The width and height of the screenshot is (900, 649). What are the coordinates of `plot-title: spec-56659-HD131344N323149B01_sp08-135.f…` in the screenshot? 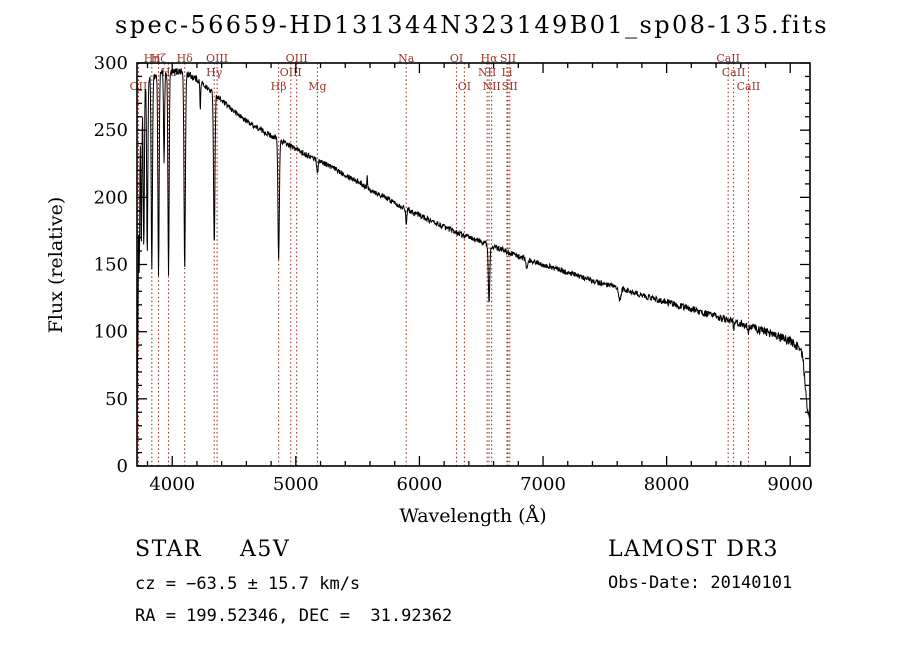 It's located at (472, 25).